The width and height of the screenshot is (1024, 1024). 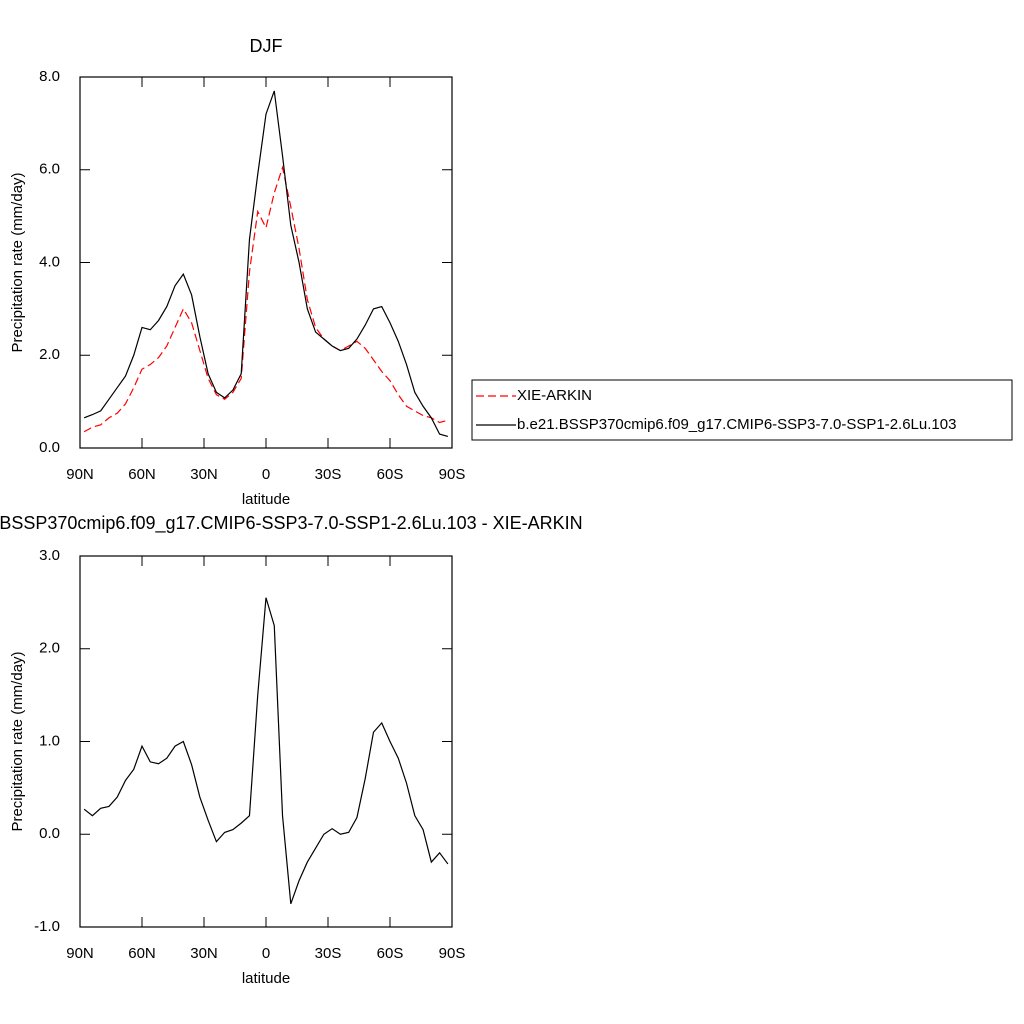 What do you see at coordinates (49, 169) in the screenshot?
I see `y-tick-label: 6.0` at bounding box center [49, 169].